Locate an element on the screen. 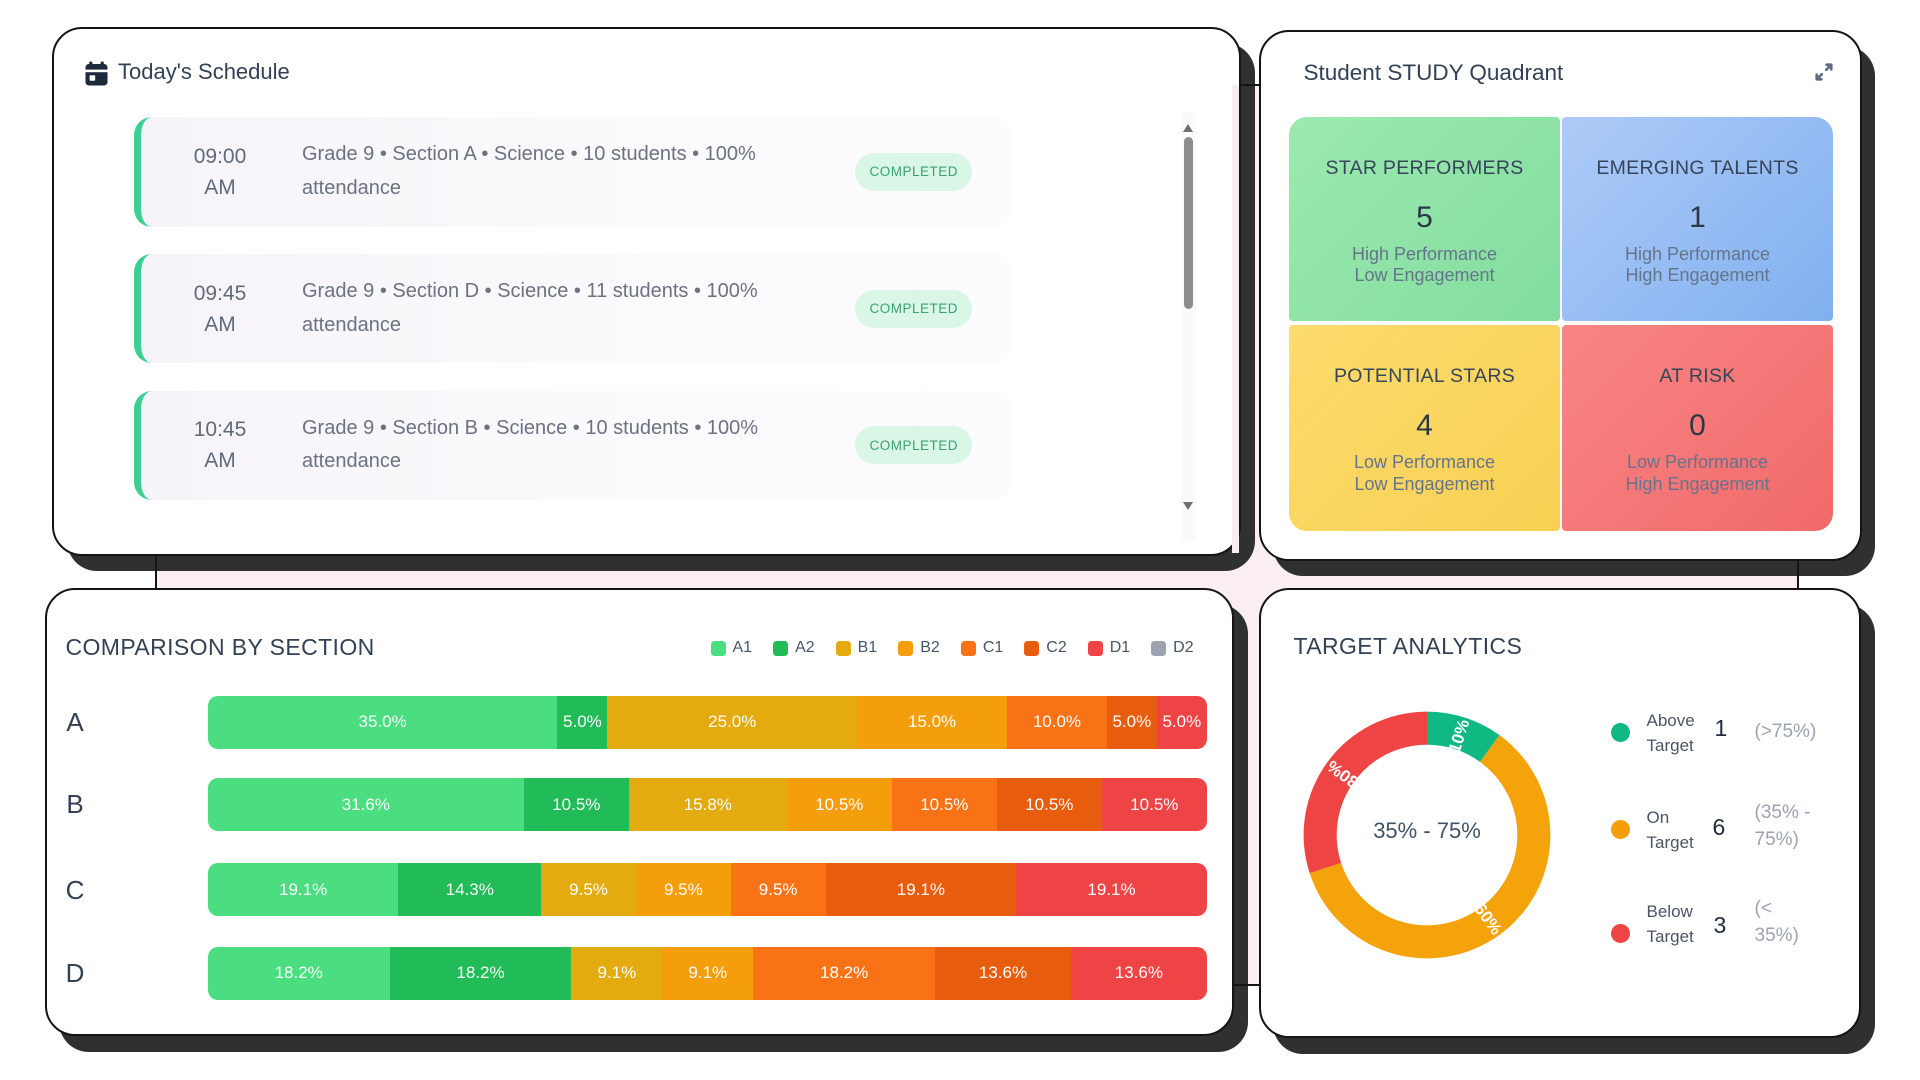 This screenshot has height=1080, width=1920. svg-text: 35% - 75% is located at coordinates (1427, 830).